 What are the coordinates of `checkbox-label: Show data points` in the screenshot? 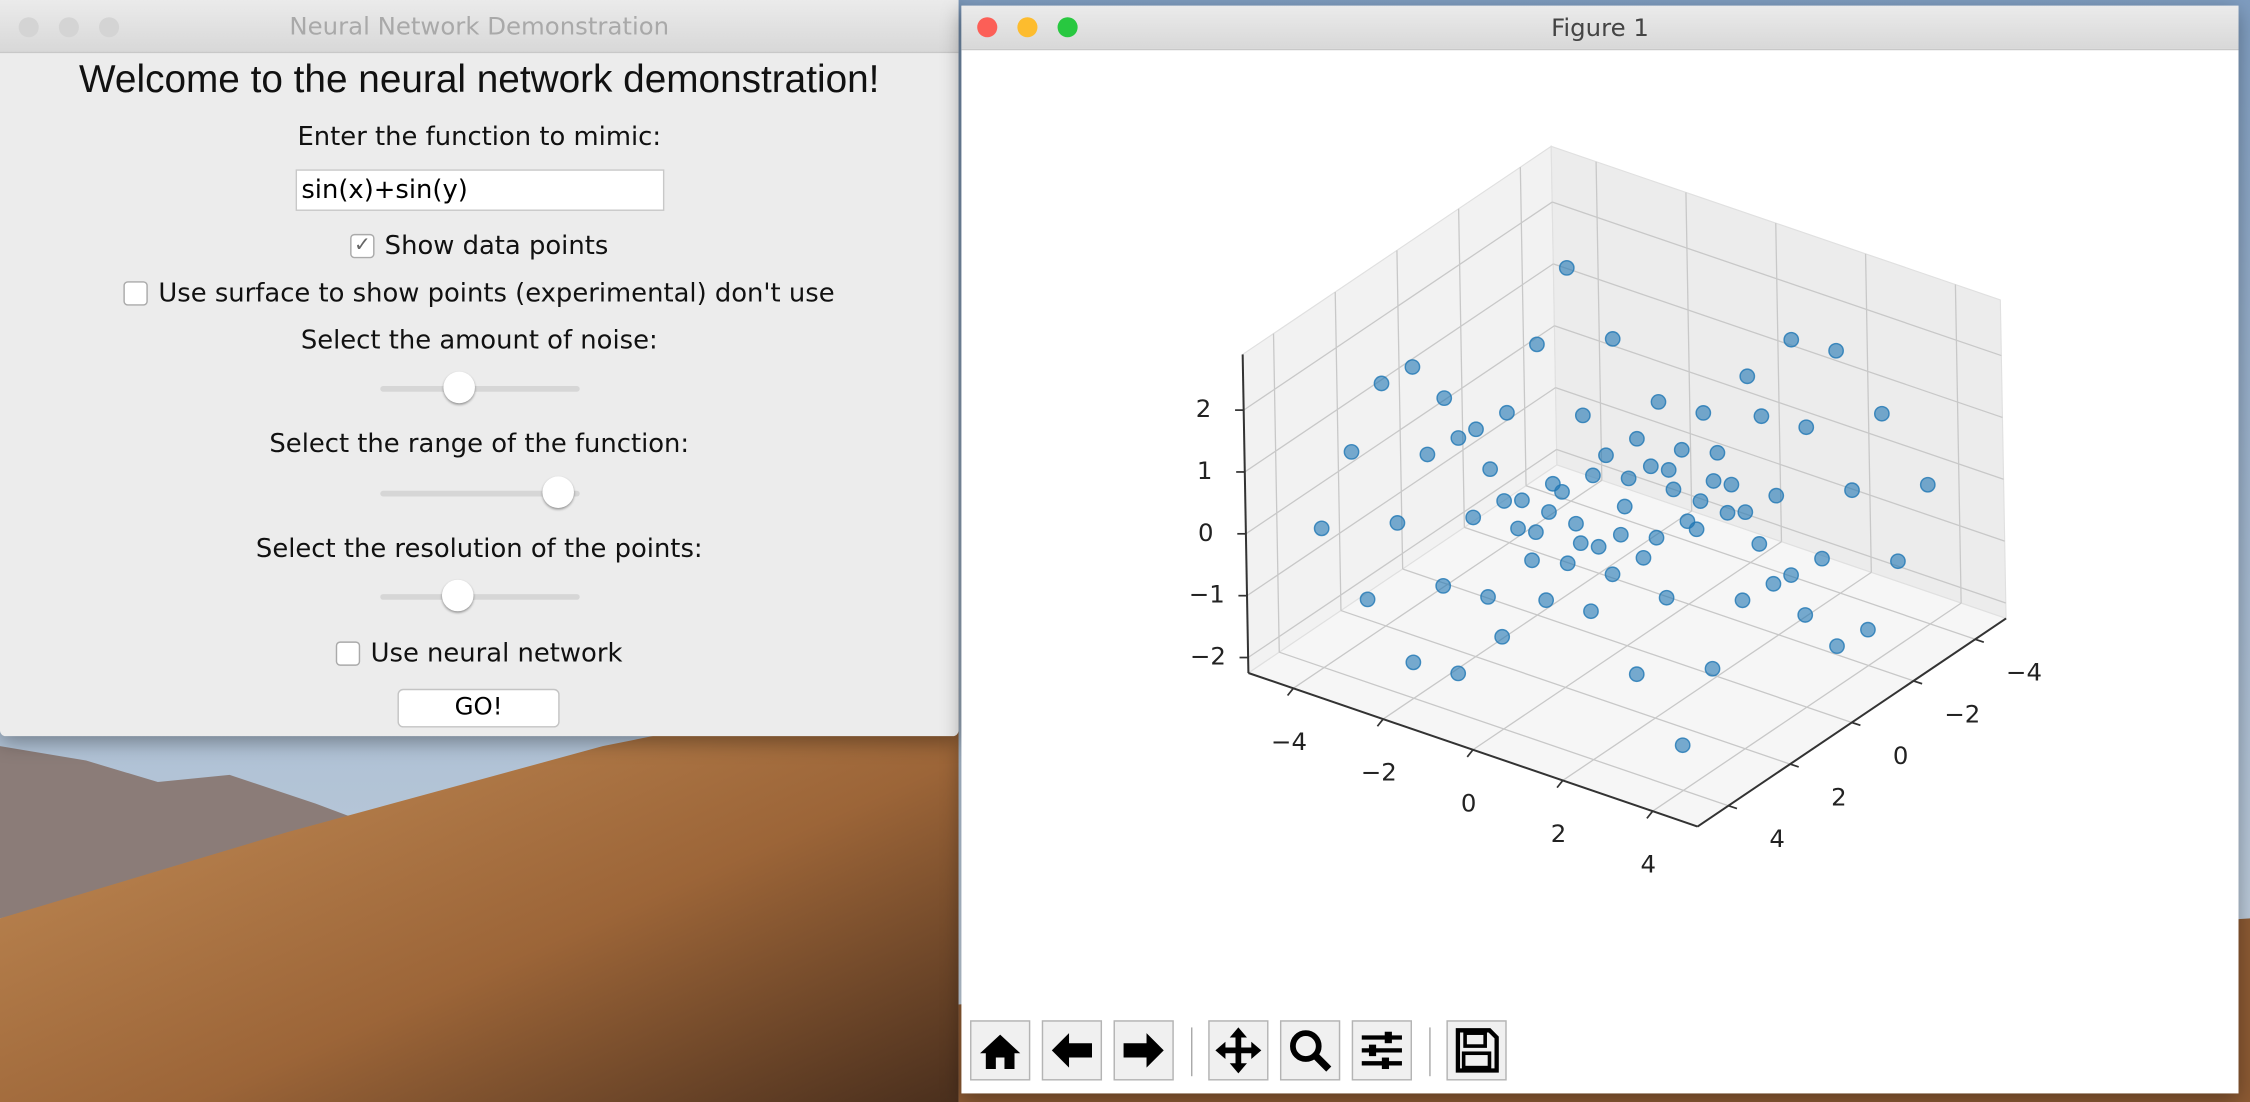 It's located at (496, 246).